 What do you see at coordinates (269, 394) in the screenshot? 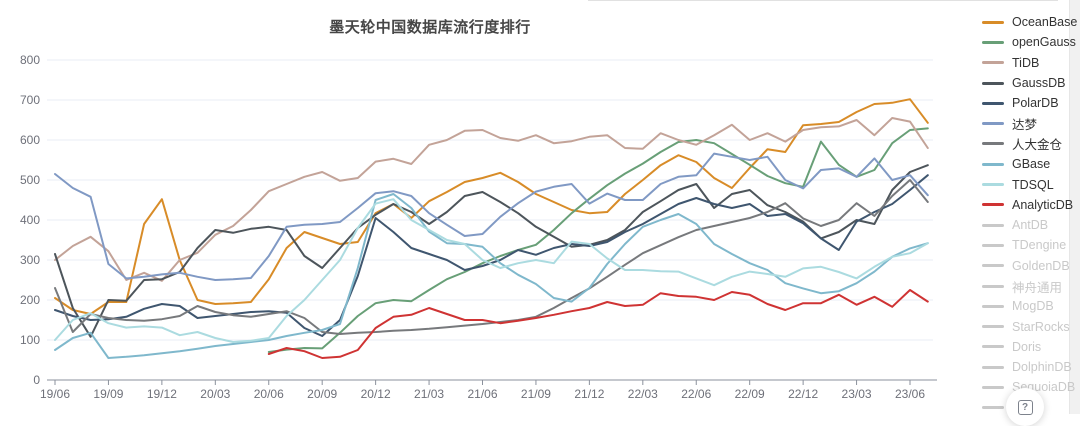
I see `x-axis-tick-label: 20/06` at bounding box center [269, 394].